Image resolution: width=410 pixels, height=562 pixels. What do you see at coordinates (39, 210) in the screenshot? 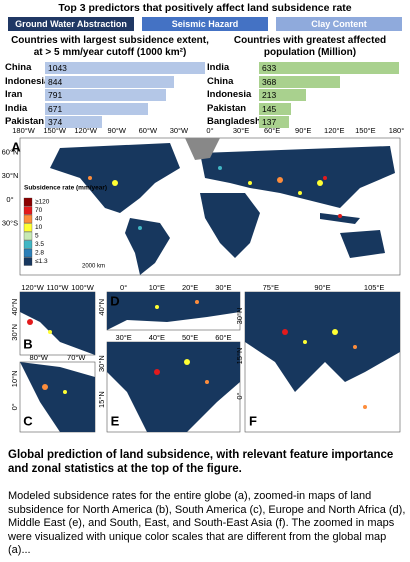
I see `legend-label: 70` at bounding box center [39, 210].